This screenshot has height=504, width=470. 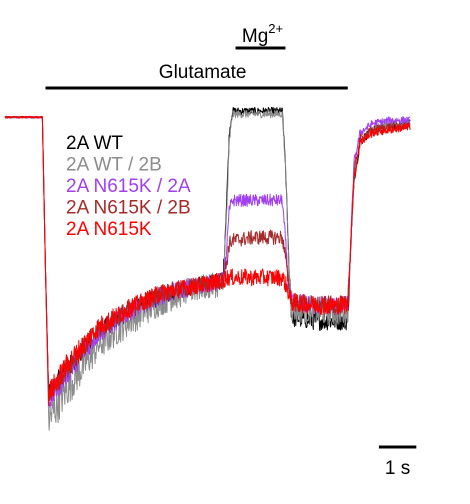 I want to click on mg-label: Mg2+, so click(x=262, y=34).